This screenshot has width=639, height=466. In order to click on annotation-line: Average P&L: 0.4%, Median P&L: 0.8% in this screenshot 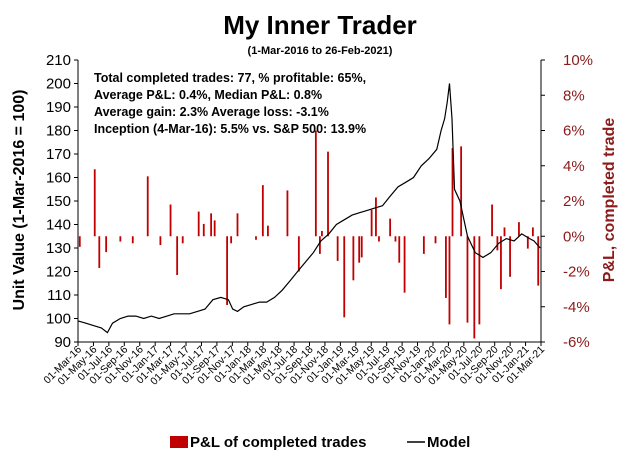, I will do `click(208, 95)`.